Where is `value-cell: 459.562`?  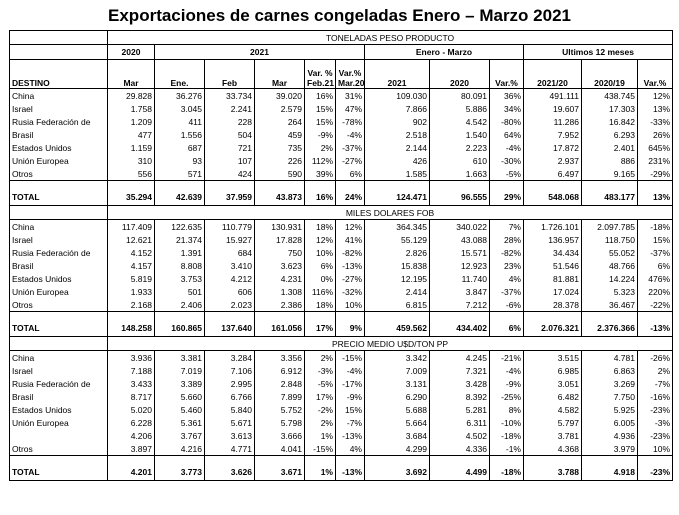 value-cell: 459.562 is located at coordinates (397, 324).